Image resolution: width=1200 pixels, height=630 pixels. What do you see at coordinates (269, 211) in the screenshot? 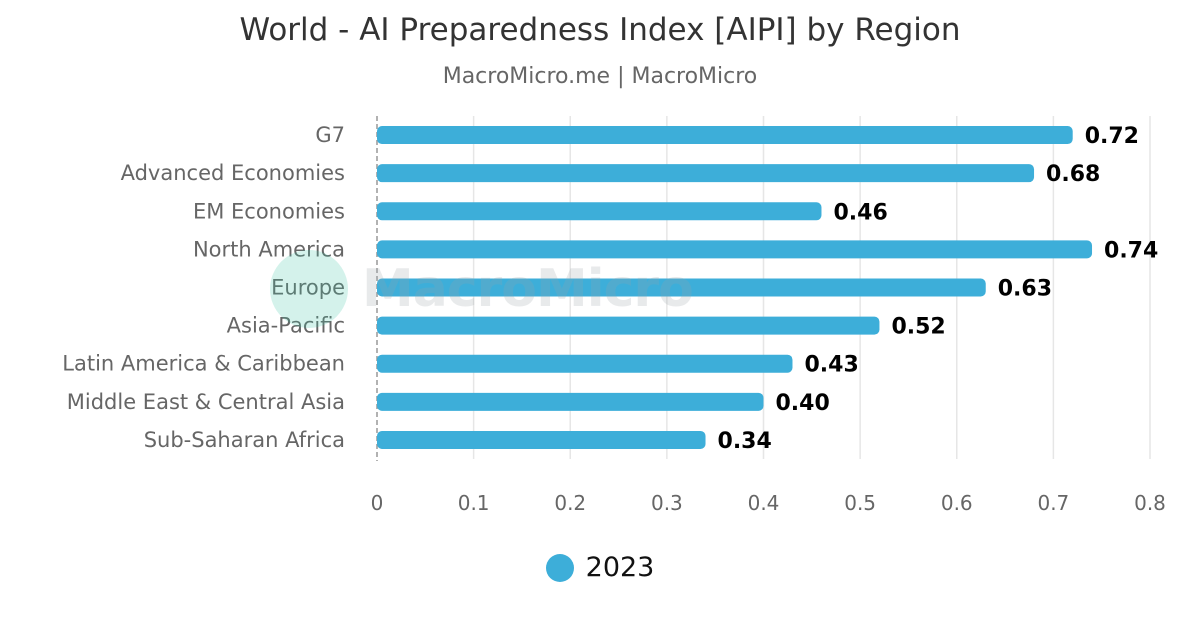
I see `category-label: EM Economies` at bounding box center [269, 211].